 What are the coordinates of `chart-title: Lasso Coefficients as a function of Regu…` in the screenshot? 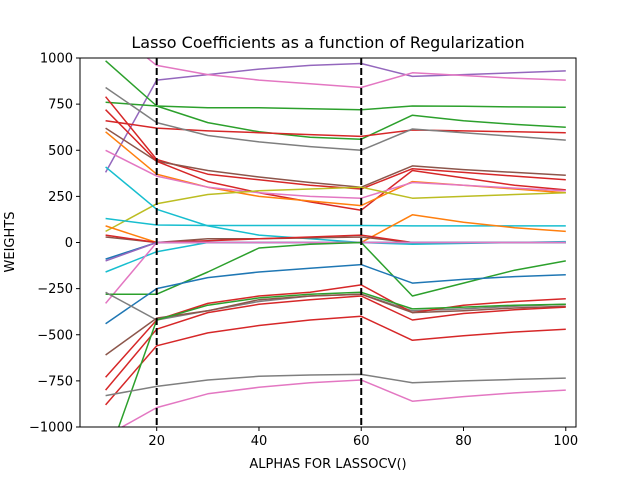 It's located at (327, 42).